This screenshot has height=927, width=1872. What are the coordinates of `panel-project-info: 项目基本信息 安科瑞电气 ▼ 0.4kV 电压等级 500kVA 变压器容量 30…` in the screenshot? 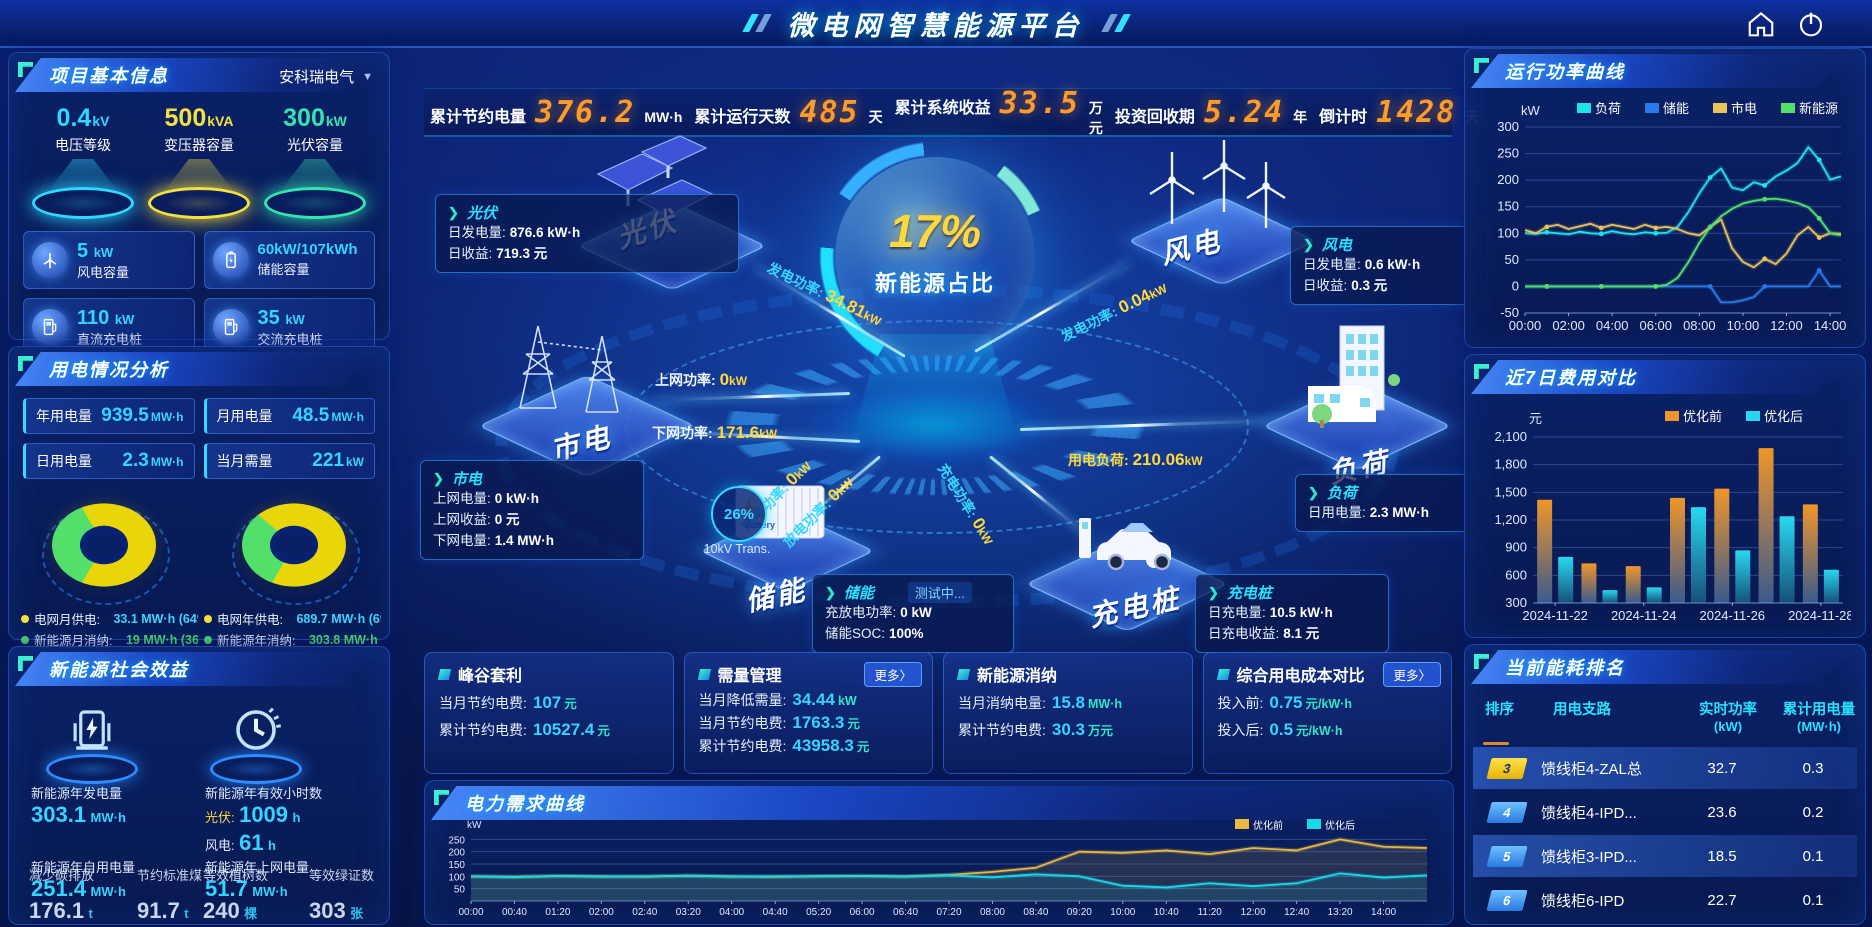 It's located at (199, 204).